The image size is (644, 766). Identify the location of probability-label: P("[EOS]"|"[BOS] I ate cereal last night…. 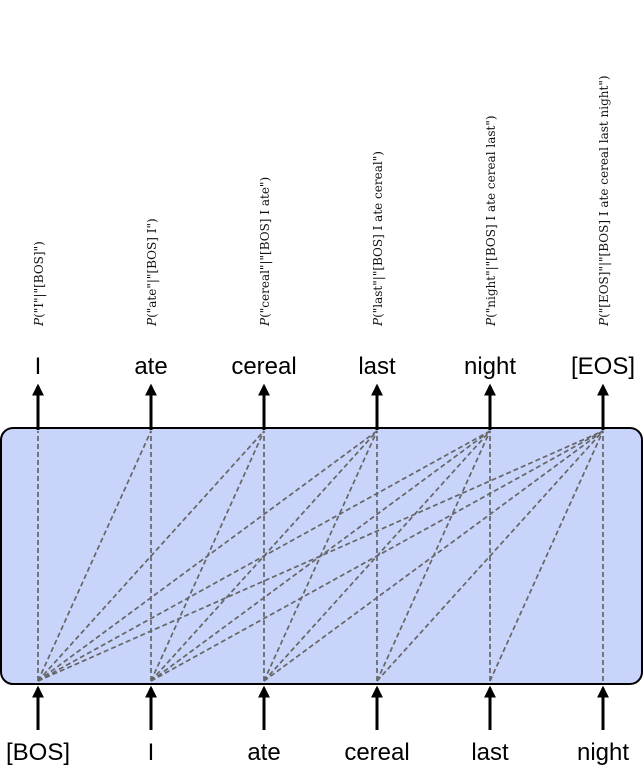
(604, 201).